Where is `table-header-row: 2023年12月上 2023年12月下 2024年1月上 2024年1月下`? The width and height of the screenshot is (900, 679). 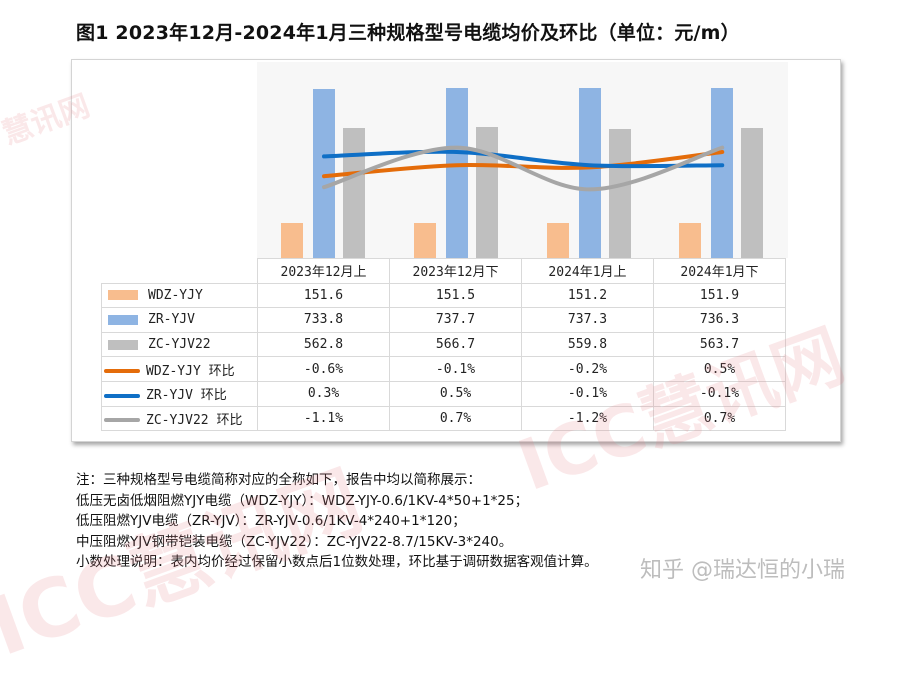 table-header-row: 2023年12月上 2023年12月下 2024年1月上 2024年1月下 is located at coordinates (443, 271).